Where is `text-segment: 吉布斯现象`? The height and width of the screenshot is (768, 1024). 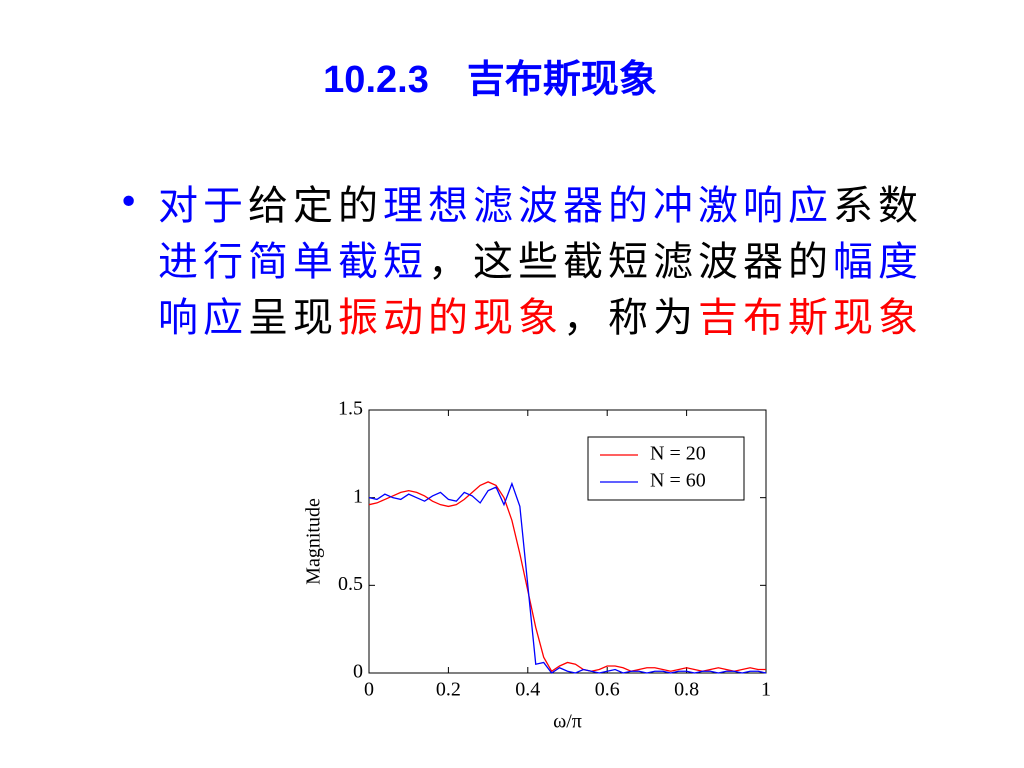
text-segment: 吉布斯现象 is located at coordinates (810, 318).